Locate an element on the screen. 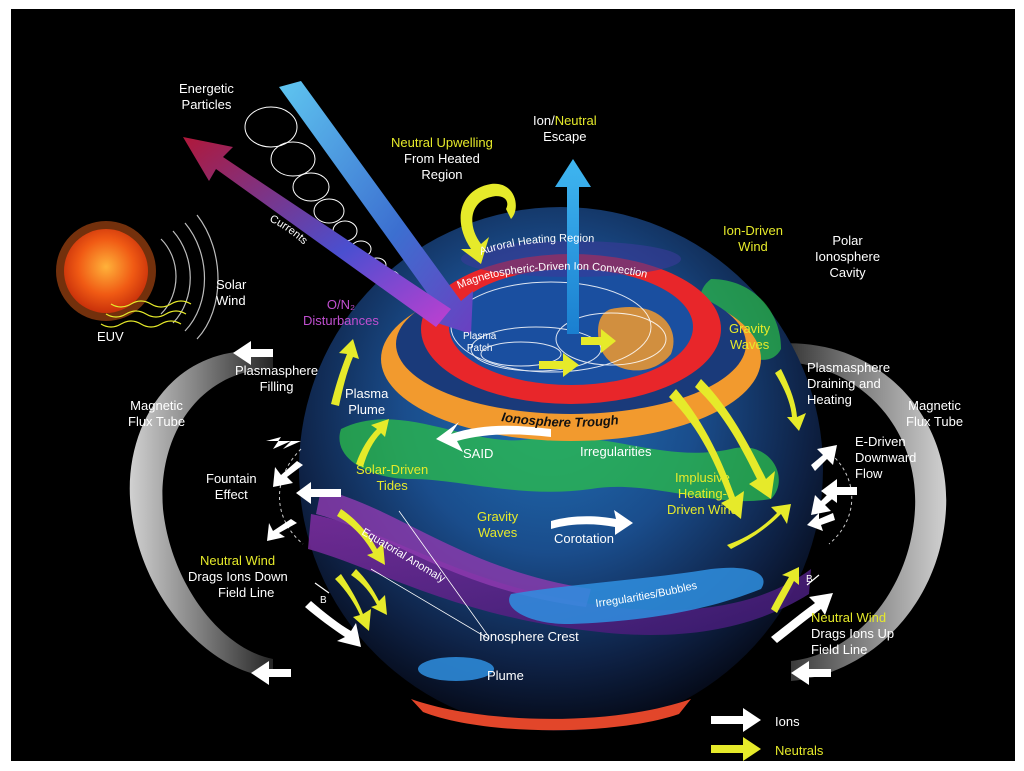  convection-streamlines is located at coordinates (558, 327).